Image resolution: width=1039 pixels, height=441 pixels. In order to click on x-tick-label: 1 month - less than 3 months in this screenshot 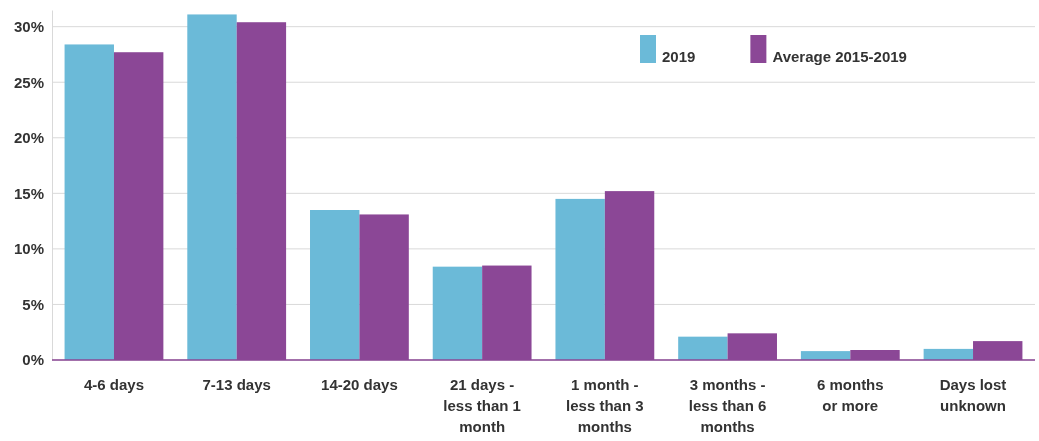, I will do `click(605, 405)`.